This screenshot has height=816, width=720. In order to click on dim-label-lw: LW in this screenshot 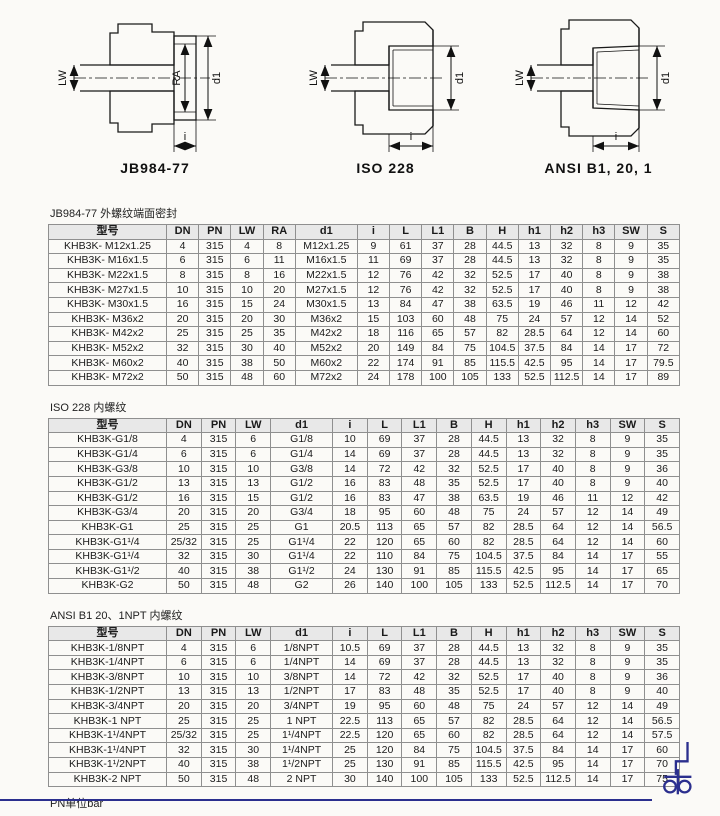, I will do `click(520, 78)`.